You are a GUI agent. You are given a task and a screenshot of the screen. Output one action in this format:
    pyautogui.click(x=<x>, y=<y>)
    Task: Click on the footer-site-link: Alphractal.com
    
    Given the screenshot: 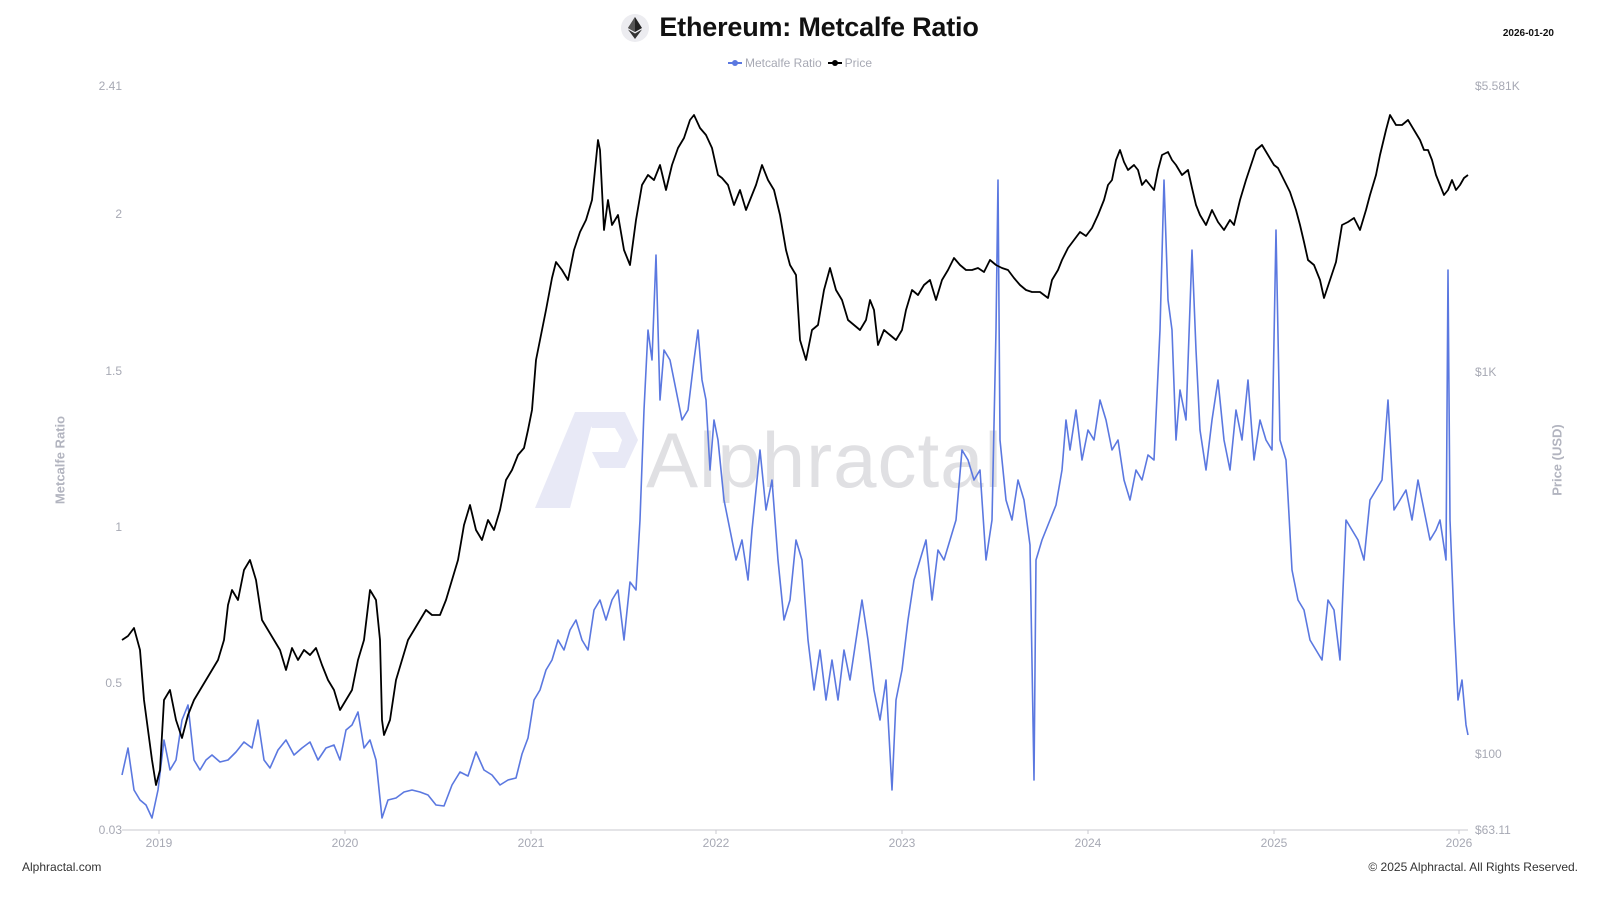 What is the action you would take?
    pyautogui.click(x=62, y=867)
    